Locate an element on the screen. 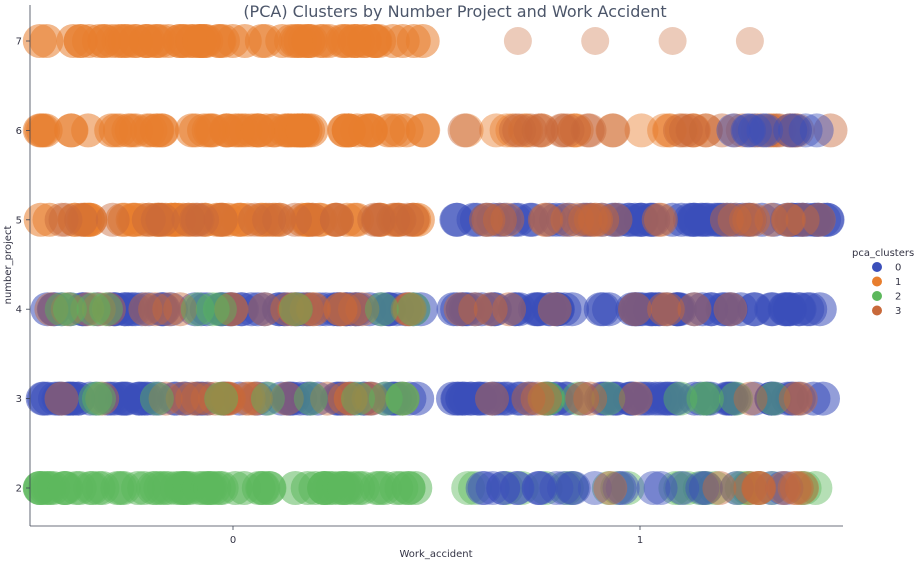  cluster-3-band-x0-y3 is located at coordinates (232, 398).